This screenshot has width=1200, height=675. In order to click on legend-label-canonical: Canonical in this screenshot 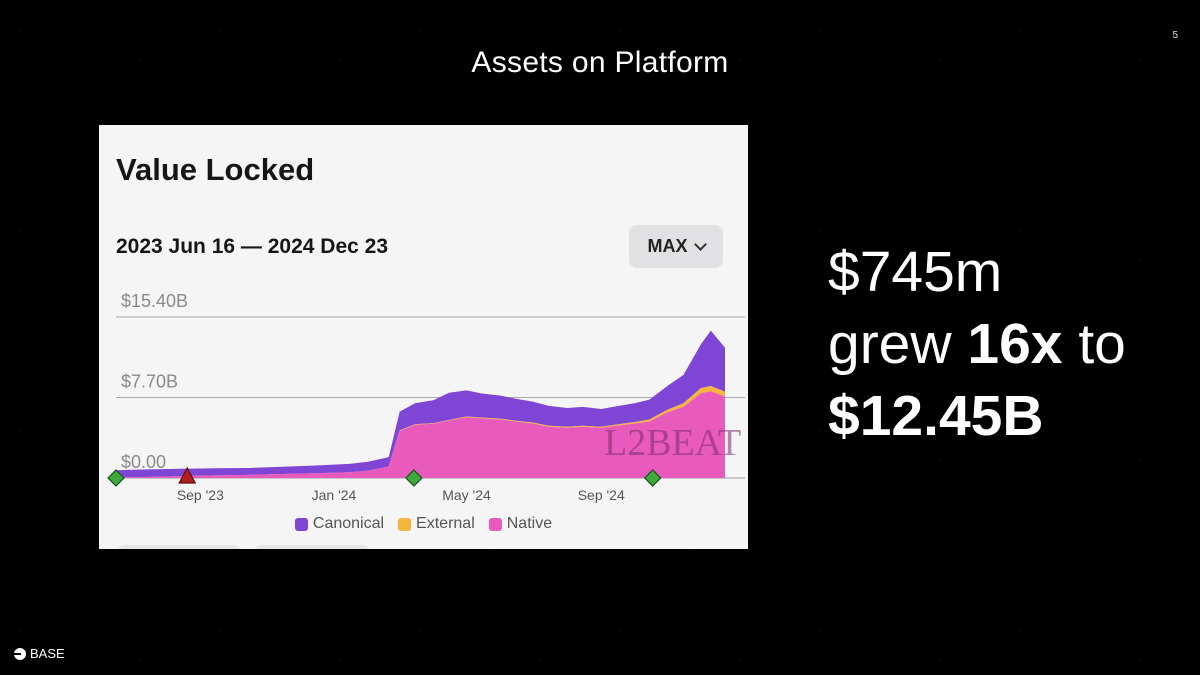, I will do `click(348, 523)`.